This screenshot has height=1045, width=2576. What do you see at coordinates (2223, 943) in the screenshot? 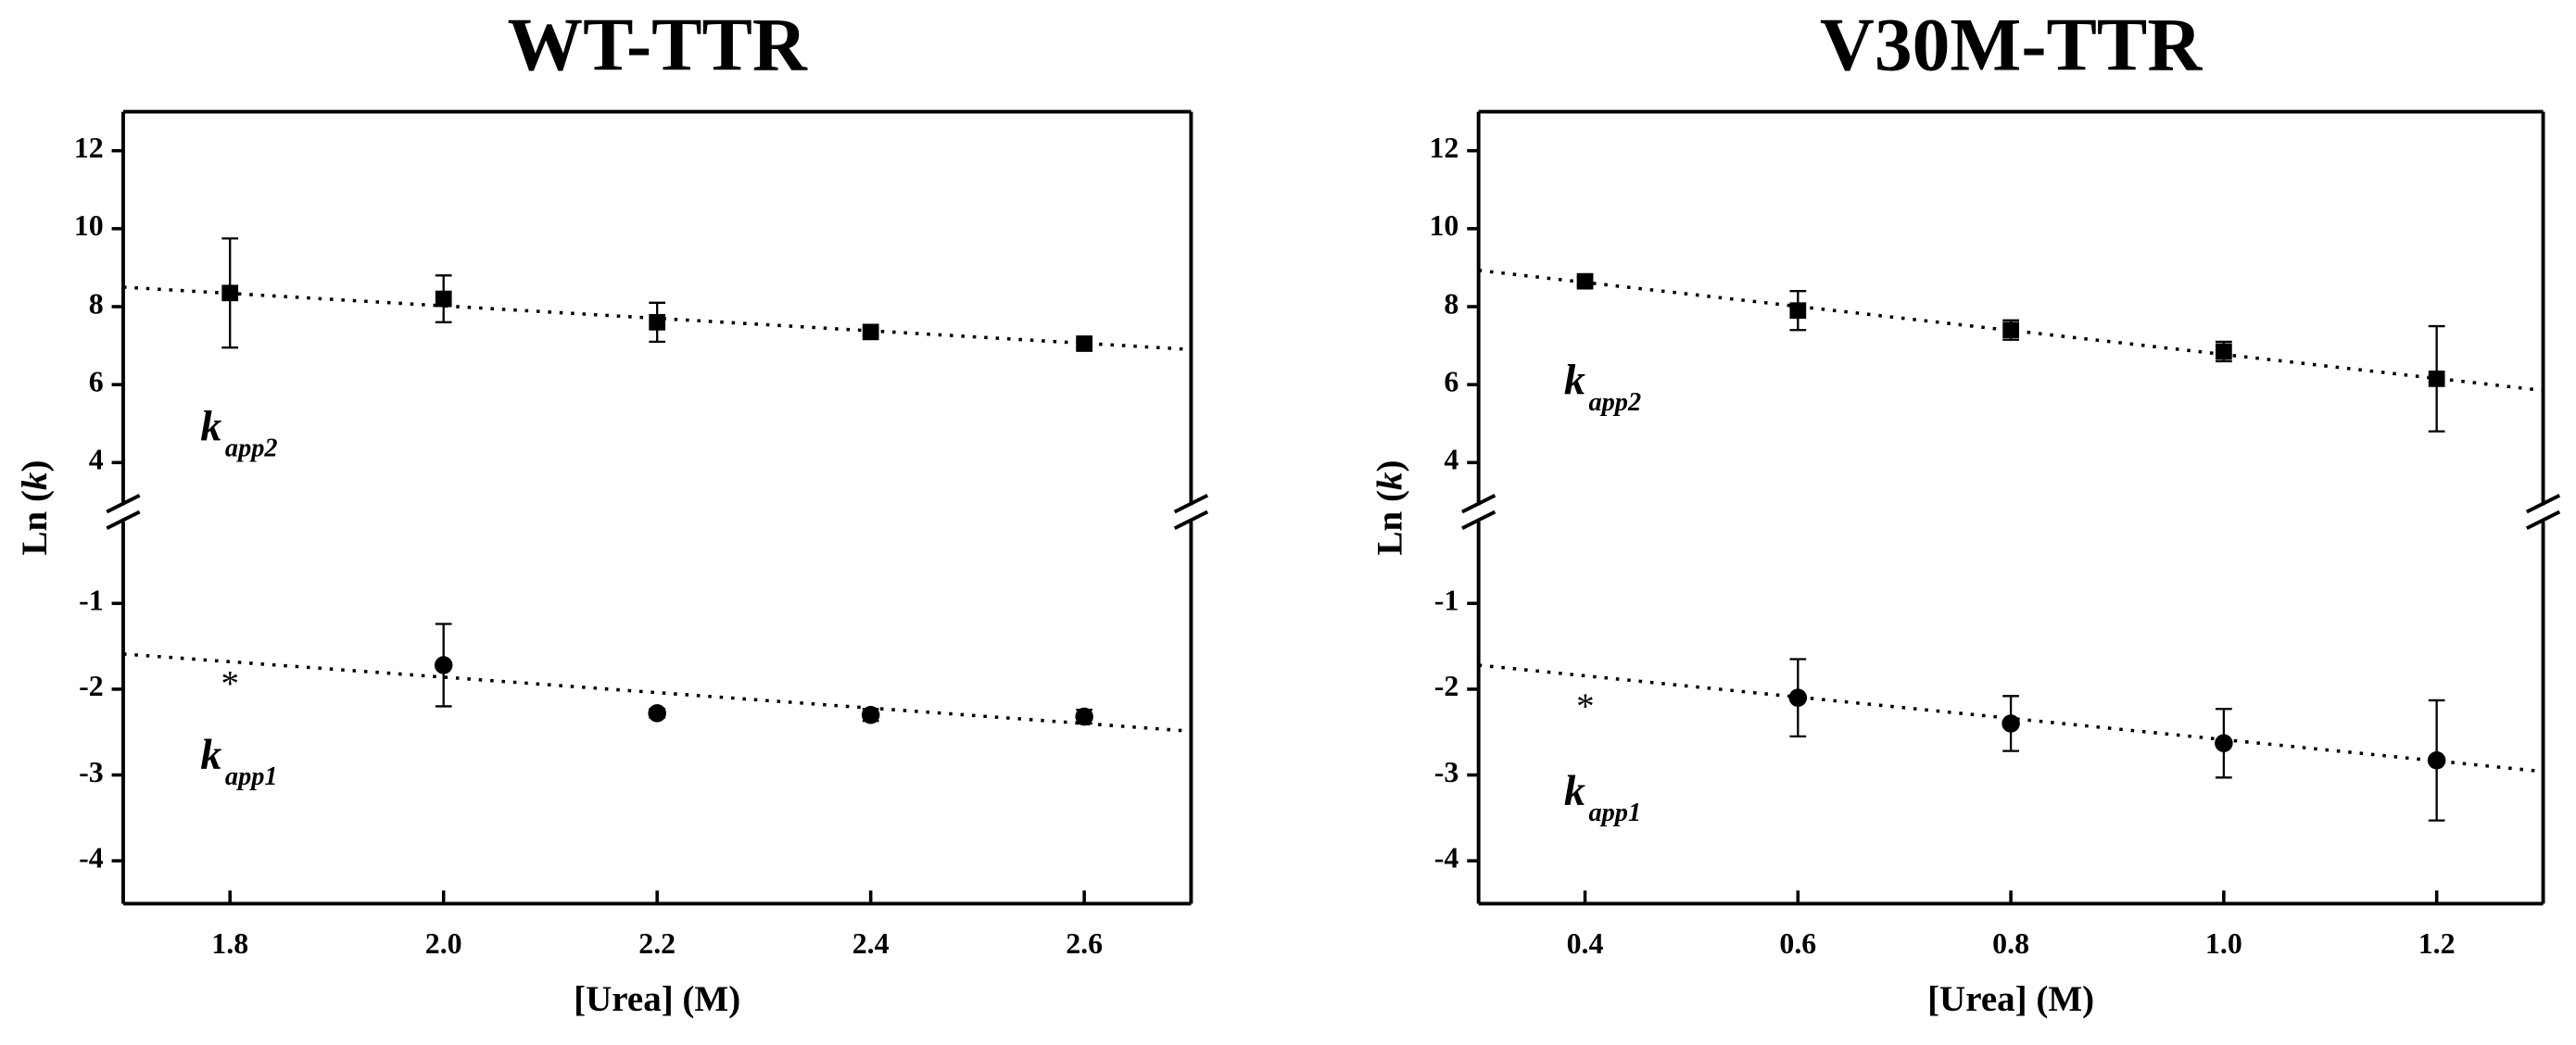
I see `x-tick-label: 1.0` at bounding box center [2223, 943].